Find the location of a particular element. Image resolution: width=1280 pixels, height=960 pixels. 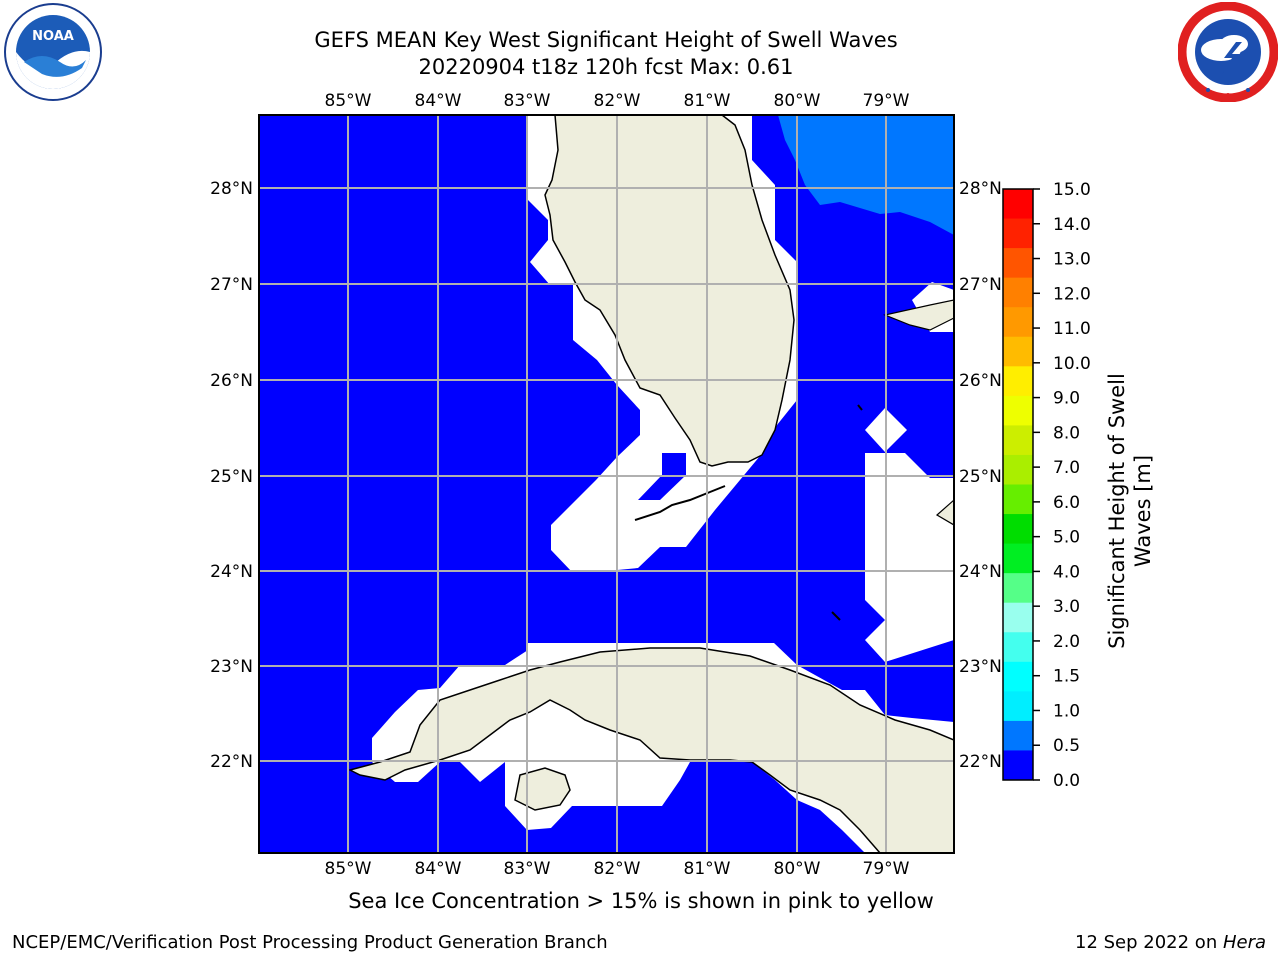

colorbar-tick-label: 12.0 is located at coordinates (1072, 294).